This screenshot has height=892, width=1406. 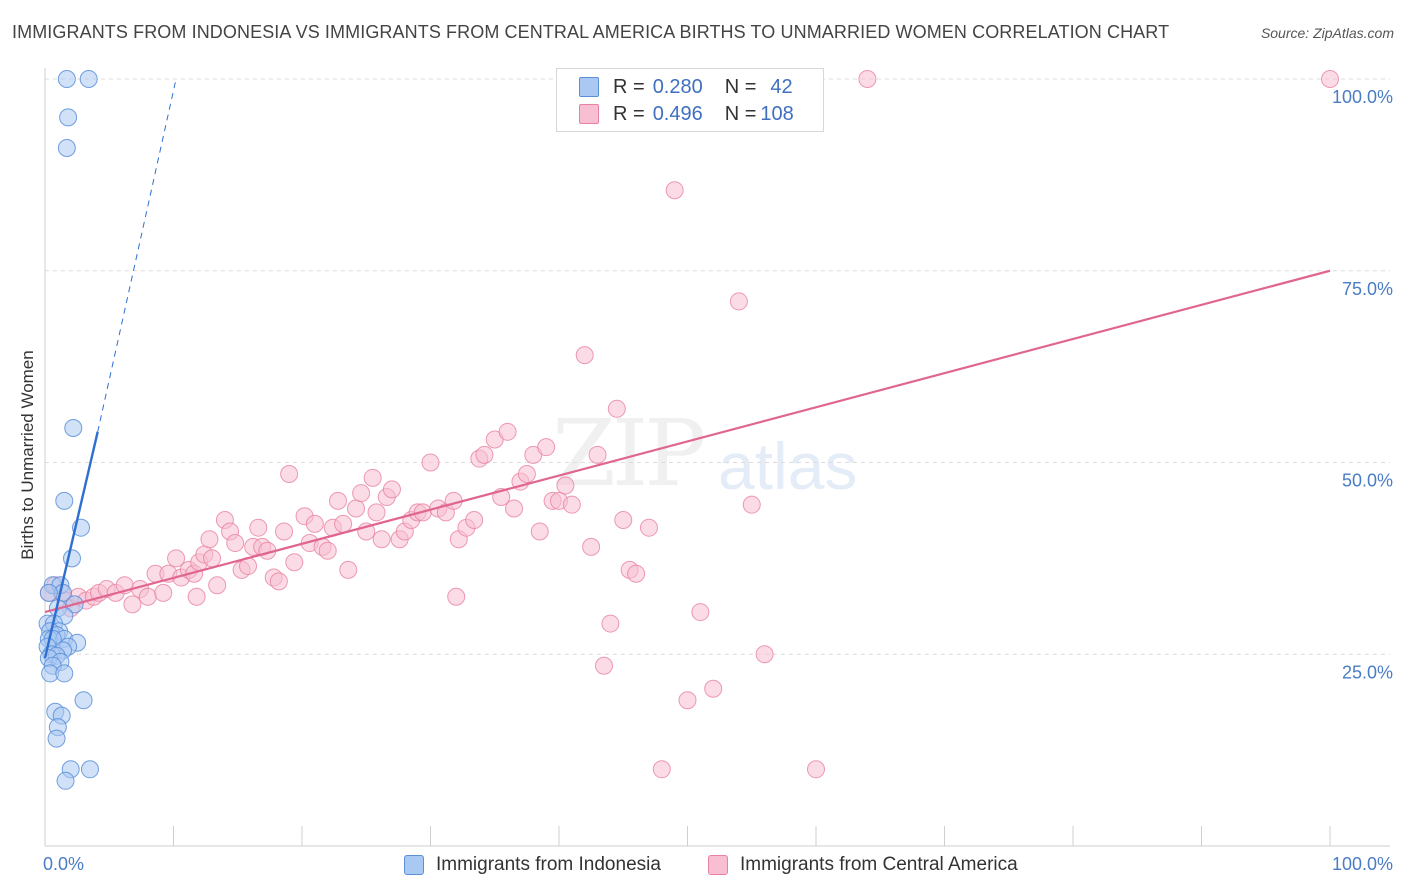 I want to click on y-tick-label: 50.0%, so click(x=1367, y=481).